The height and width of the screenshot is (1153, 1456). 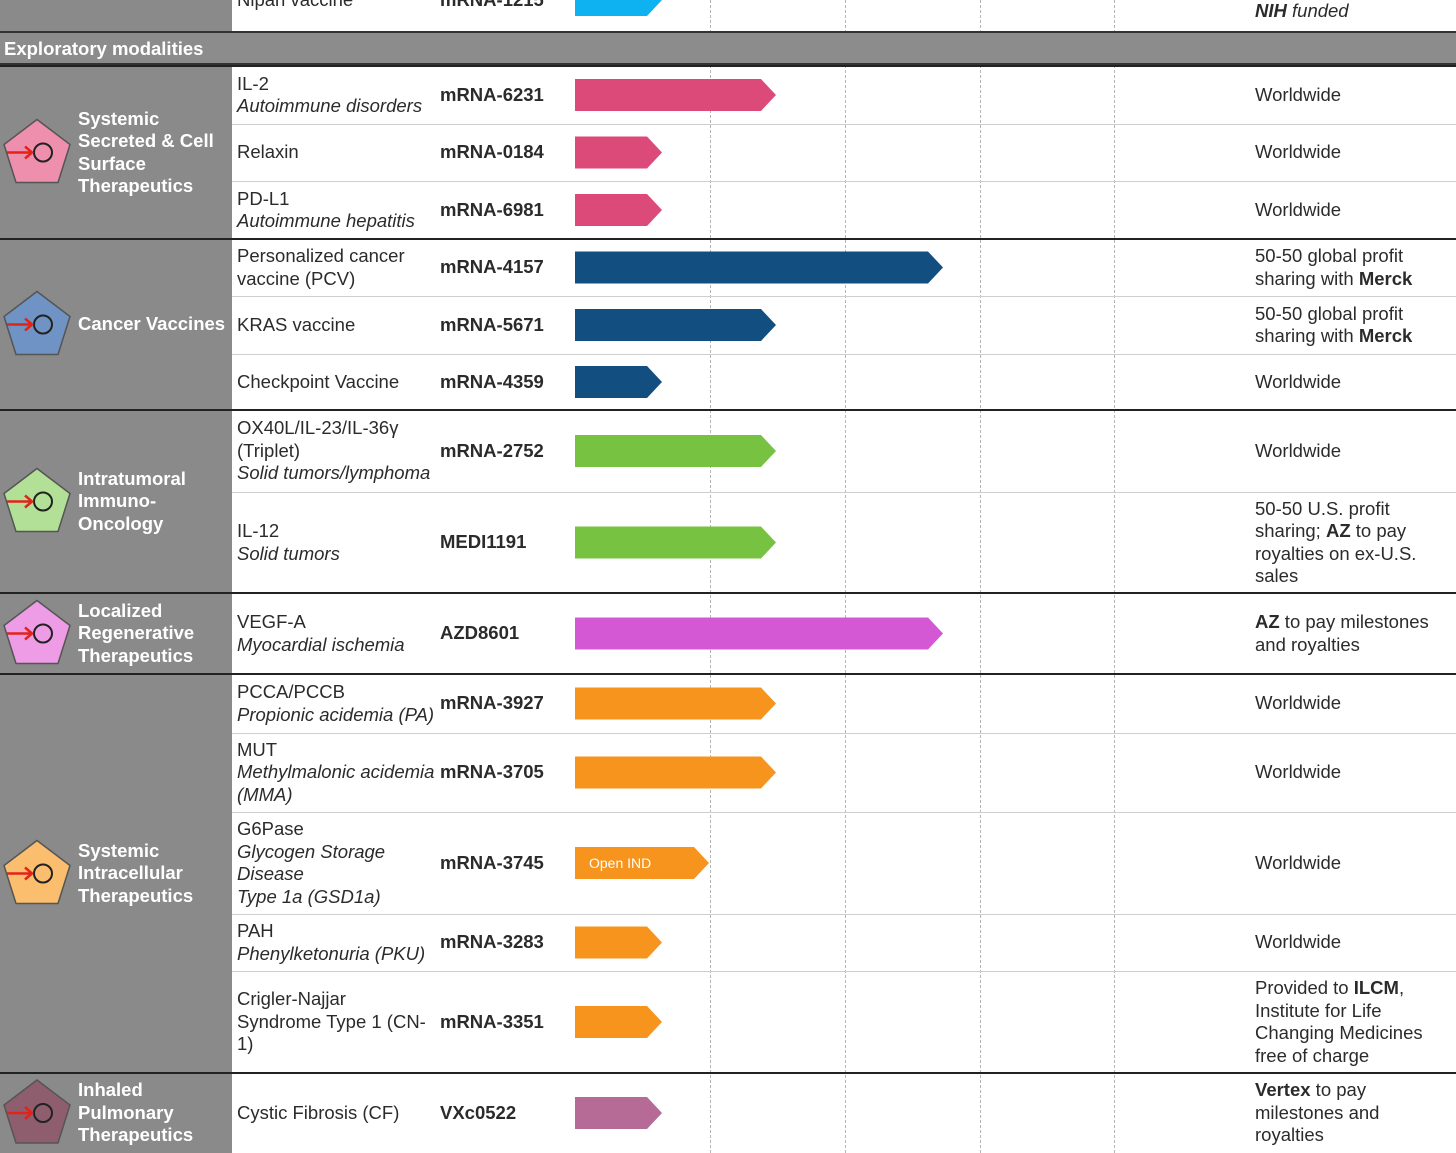 I want to click on note-cell: Vertex to pay milestones and royalties, so click(x=1317, y=1113).